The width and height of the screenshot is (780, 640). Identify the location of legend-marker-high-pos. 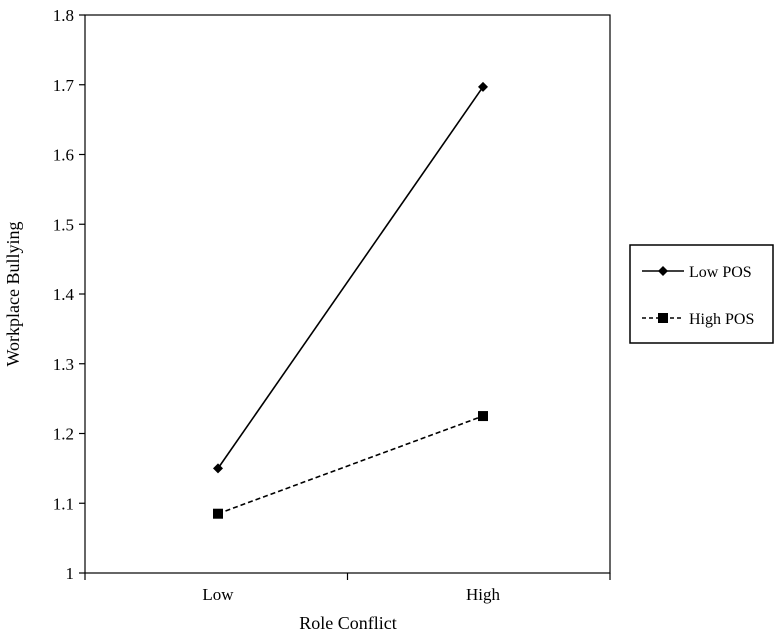
(663, 318).